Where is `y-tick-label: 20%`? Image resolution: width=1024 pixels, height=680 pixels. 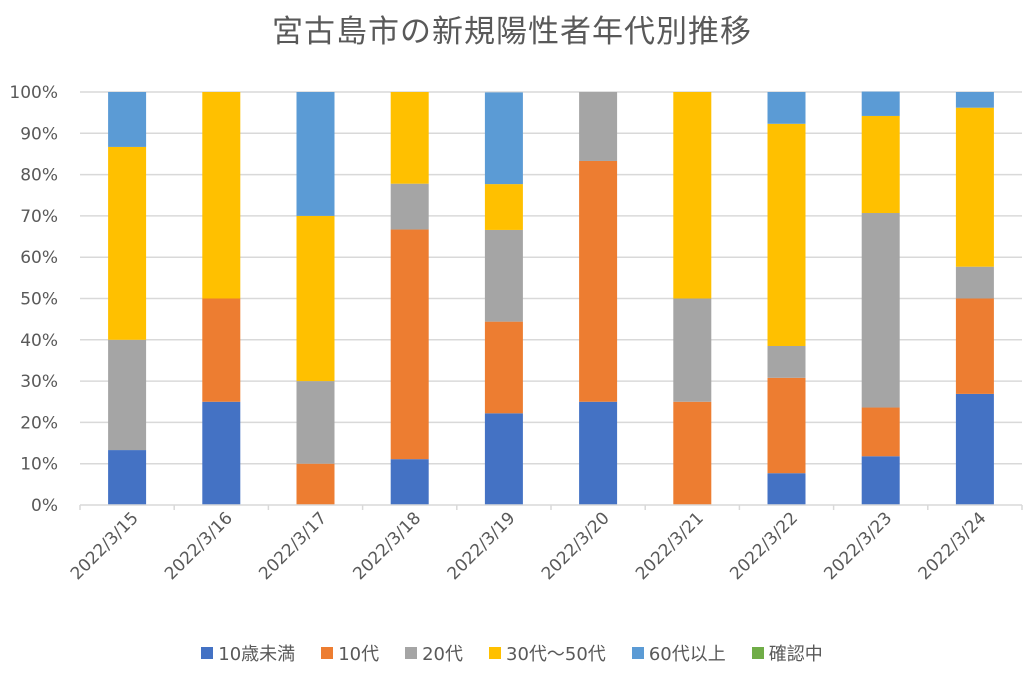
y-tick-label: 20% is located at coordinates (39, 423).